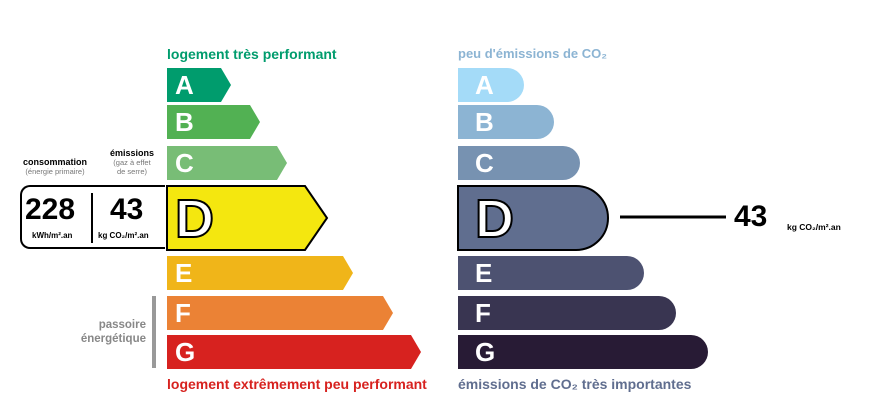 This screenshot has width=884, height=409. What do you see at coordinates (297, 384) in the screenshot?
I see `dpe-bottom-label: logement extrêmement peu performant` at bounding box center [297, 384].